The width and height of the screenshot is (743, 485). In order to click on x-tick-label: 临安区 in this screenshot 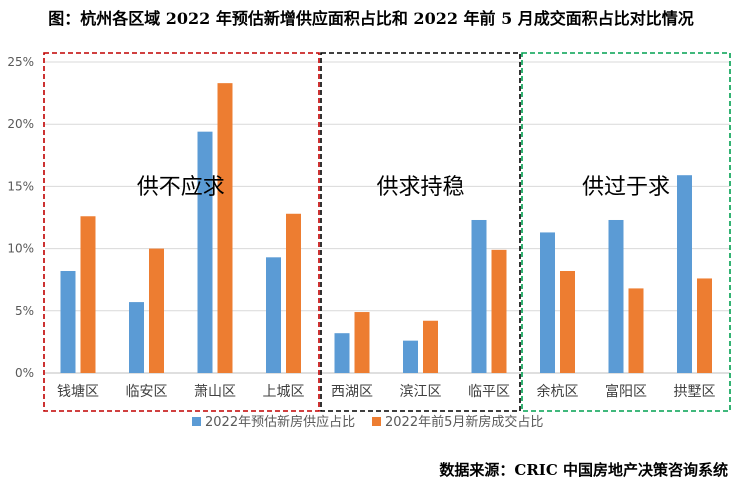, I will do `click(147, 392)`.